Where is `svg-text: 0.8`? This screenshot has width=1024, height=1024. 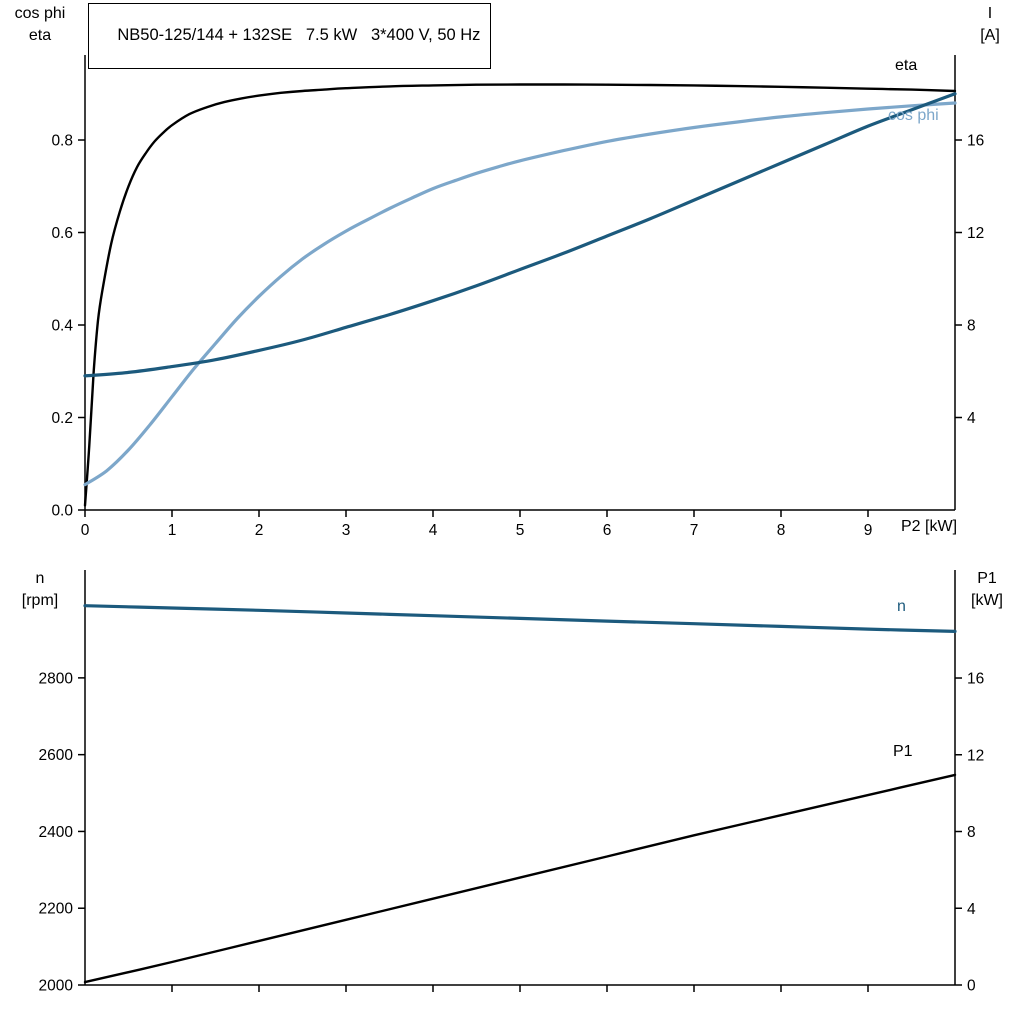
svg-text: 0.8 is located at coordinates (62, 141).